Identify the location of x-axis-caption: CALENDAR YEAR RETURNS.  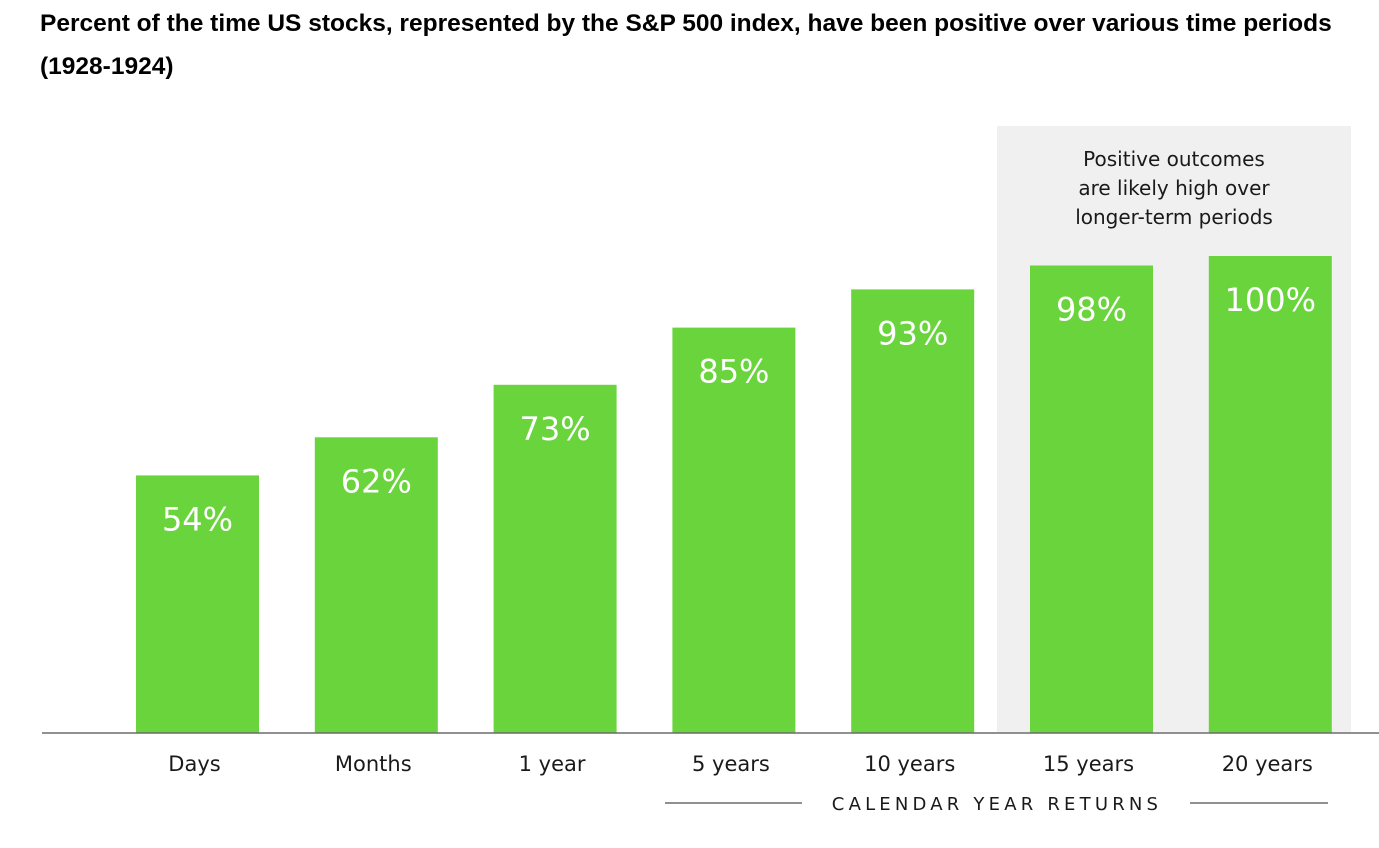
(997, 804).